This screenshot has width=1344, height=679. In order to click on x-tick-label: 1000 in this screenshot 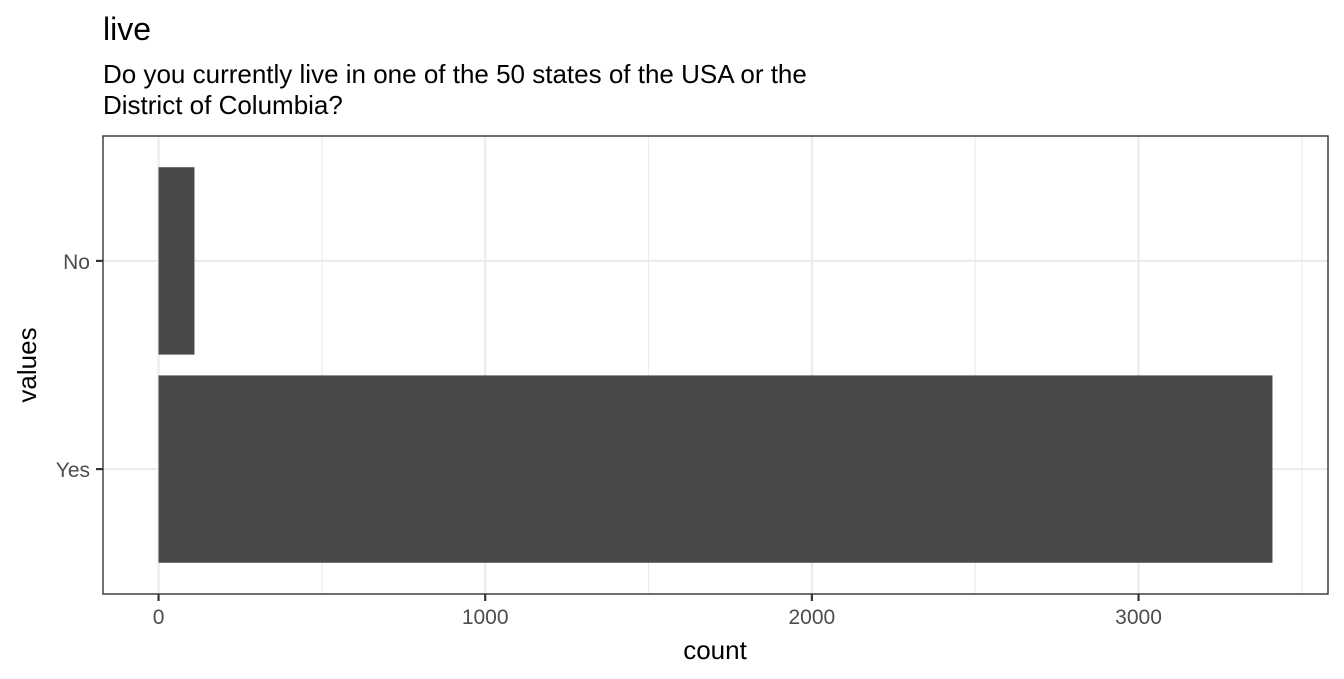, I will do `click(485, 617)`.